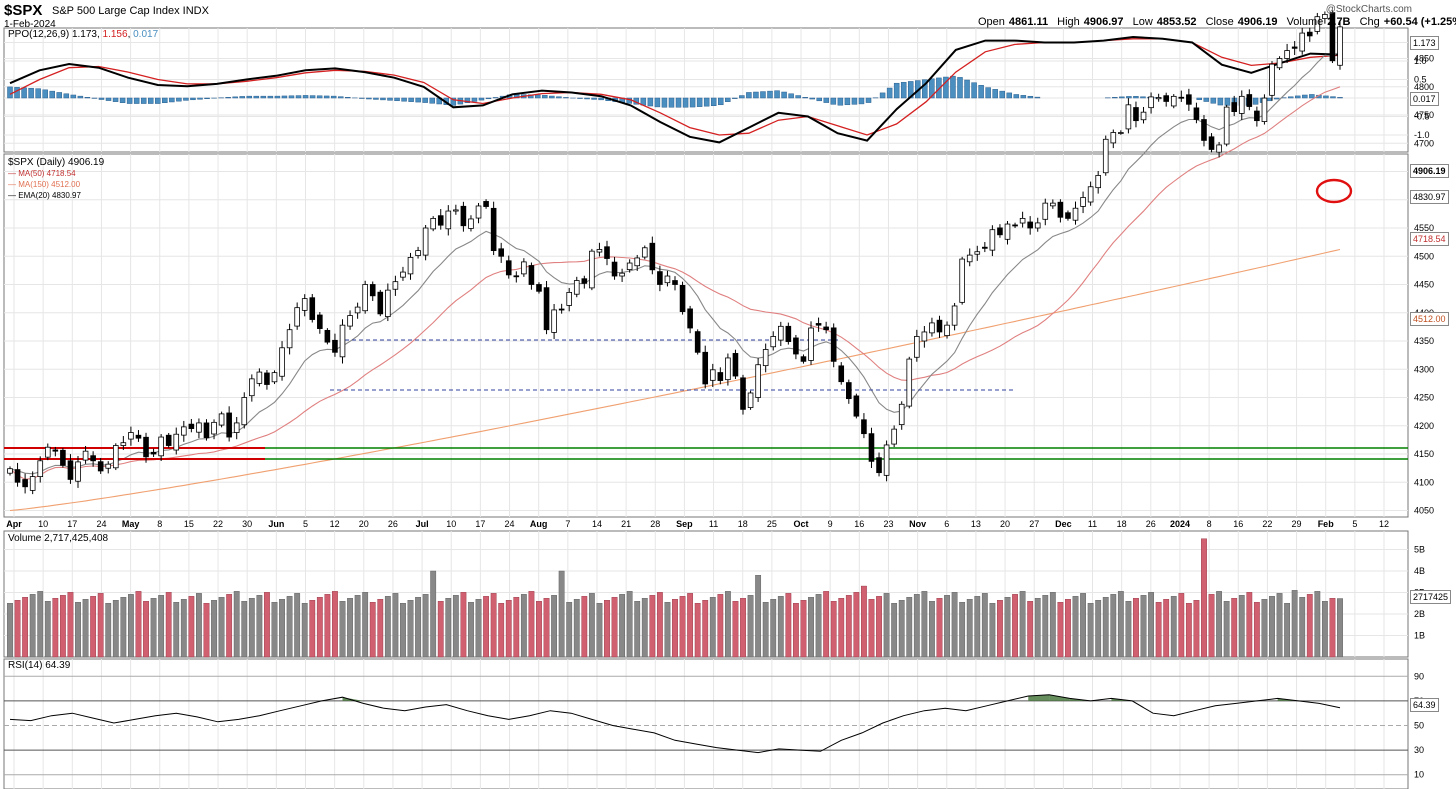 Image resolution: width=1456 pixels, height=789 pixels. Describe the element at coordinates (859, 524) in the screenshot. I see `x-tick-label: 16` at that location.